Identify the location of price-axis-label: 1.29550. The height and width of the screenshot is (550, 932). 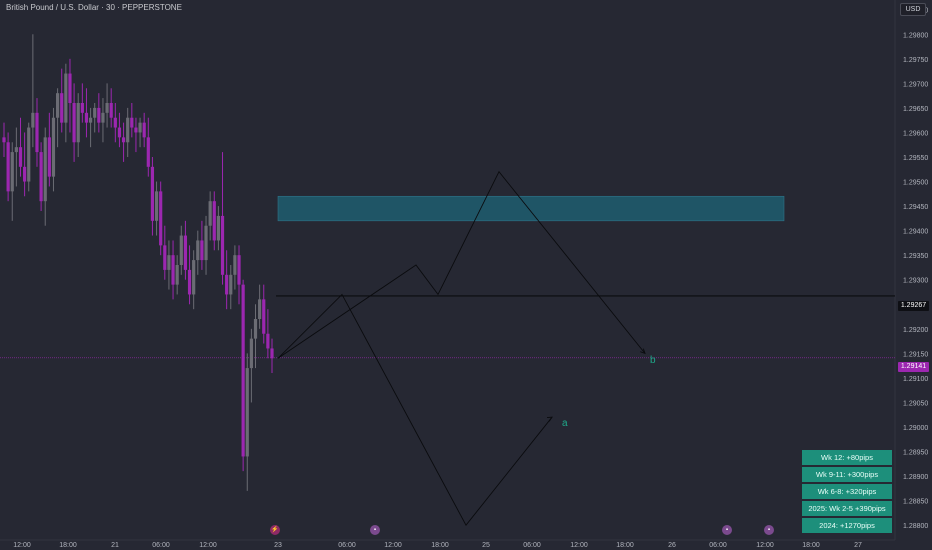
(915, 158).